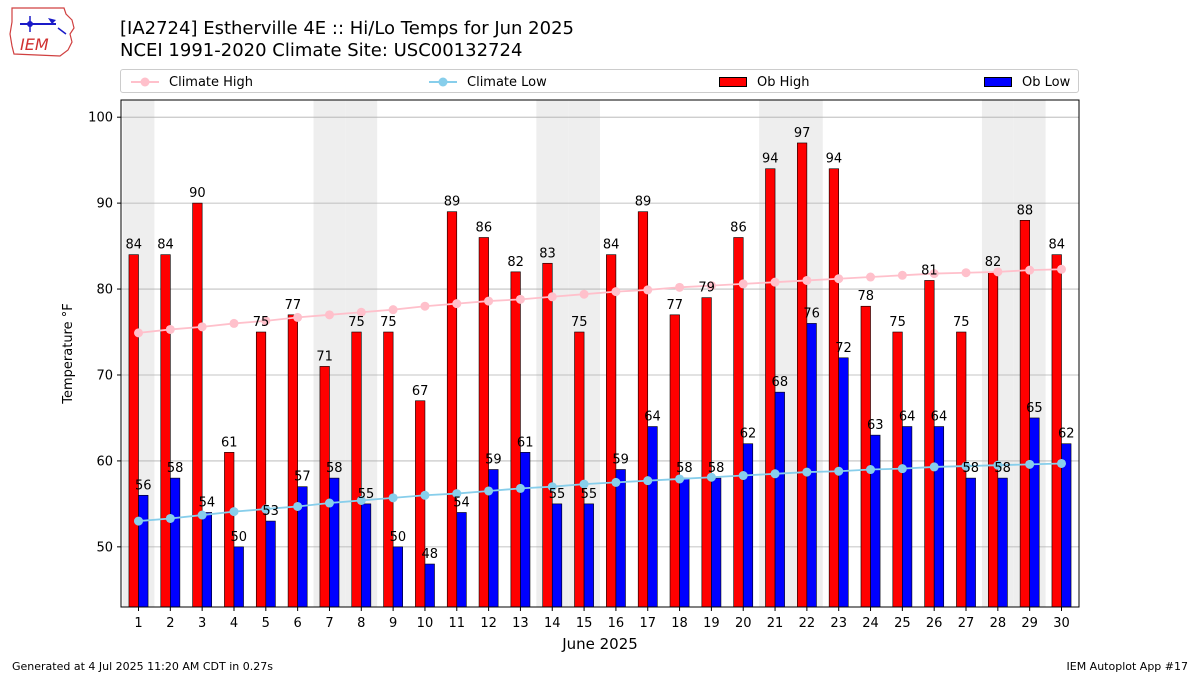 The image size is (1200, 675). Describe the element at coordinates (398, 537) in the screenshot. I see `ob-low-data-label: 50` at that location.